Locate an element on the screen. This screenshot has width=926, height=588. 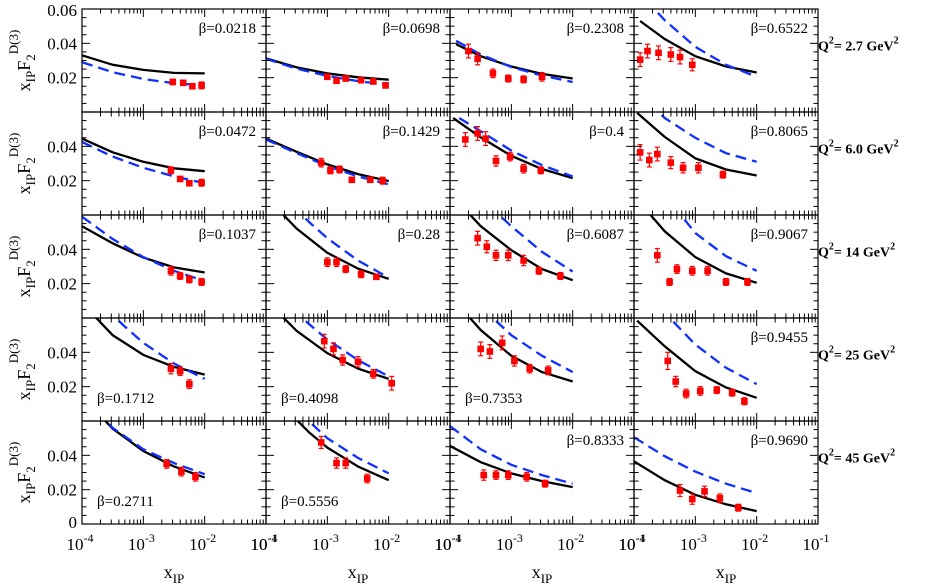
panel-r3-c2: β=0.28 is located at coordinates (358, 266).